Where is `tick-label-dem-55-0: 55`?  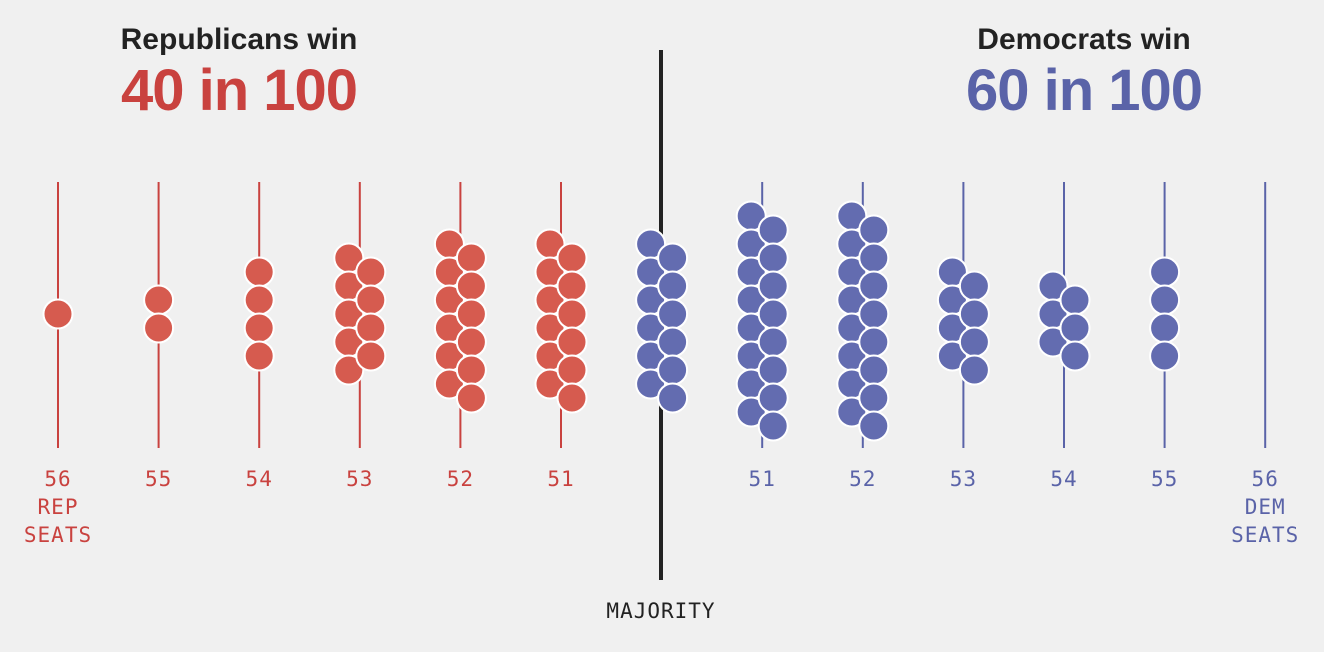 tick-label-dem-55-0: 55 is located at coordinates (1164, 479).